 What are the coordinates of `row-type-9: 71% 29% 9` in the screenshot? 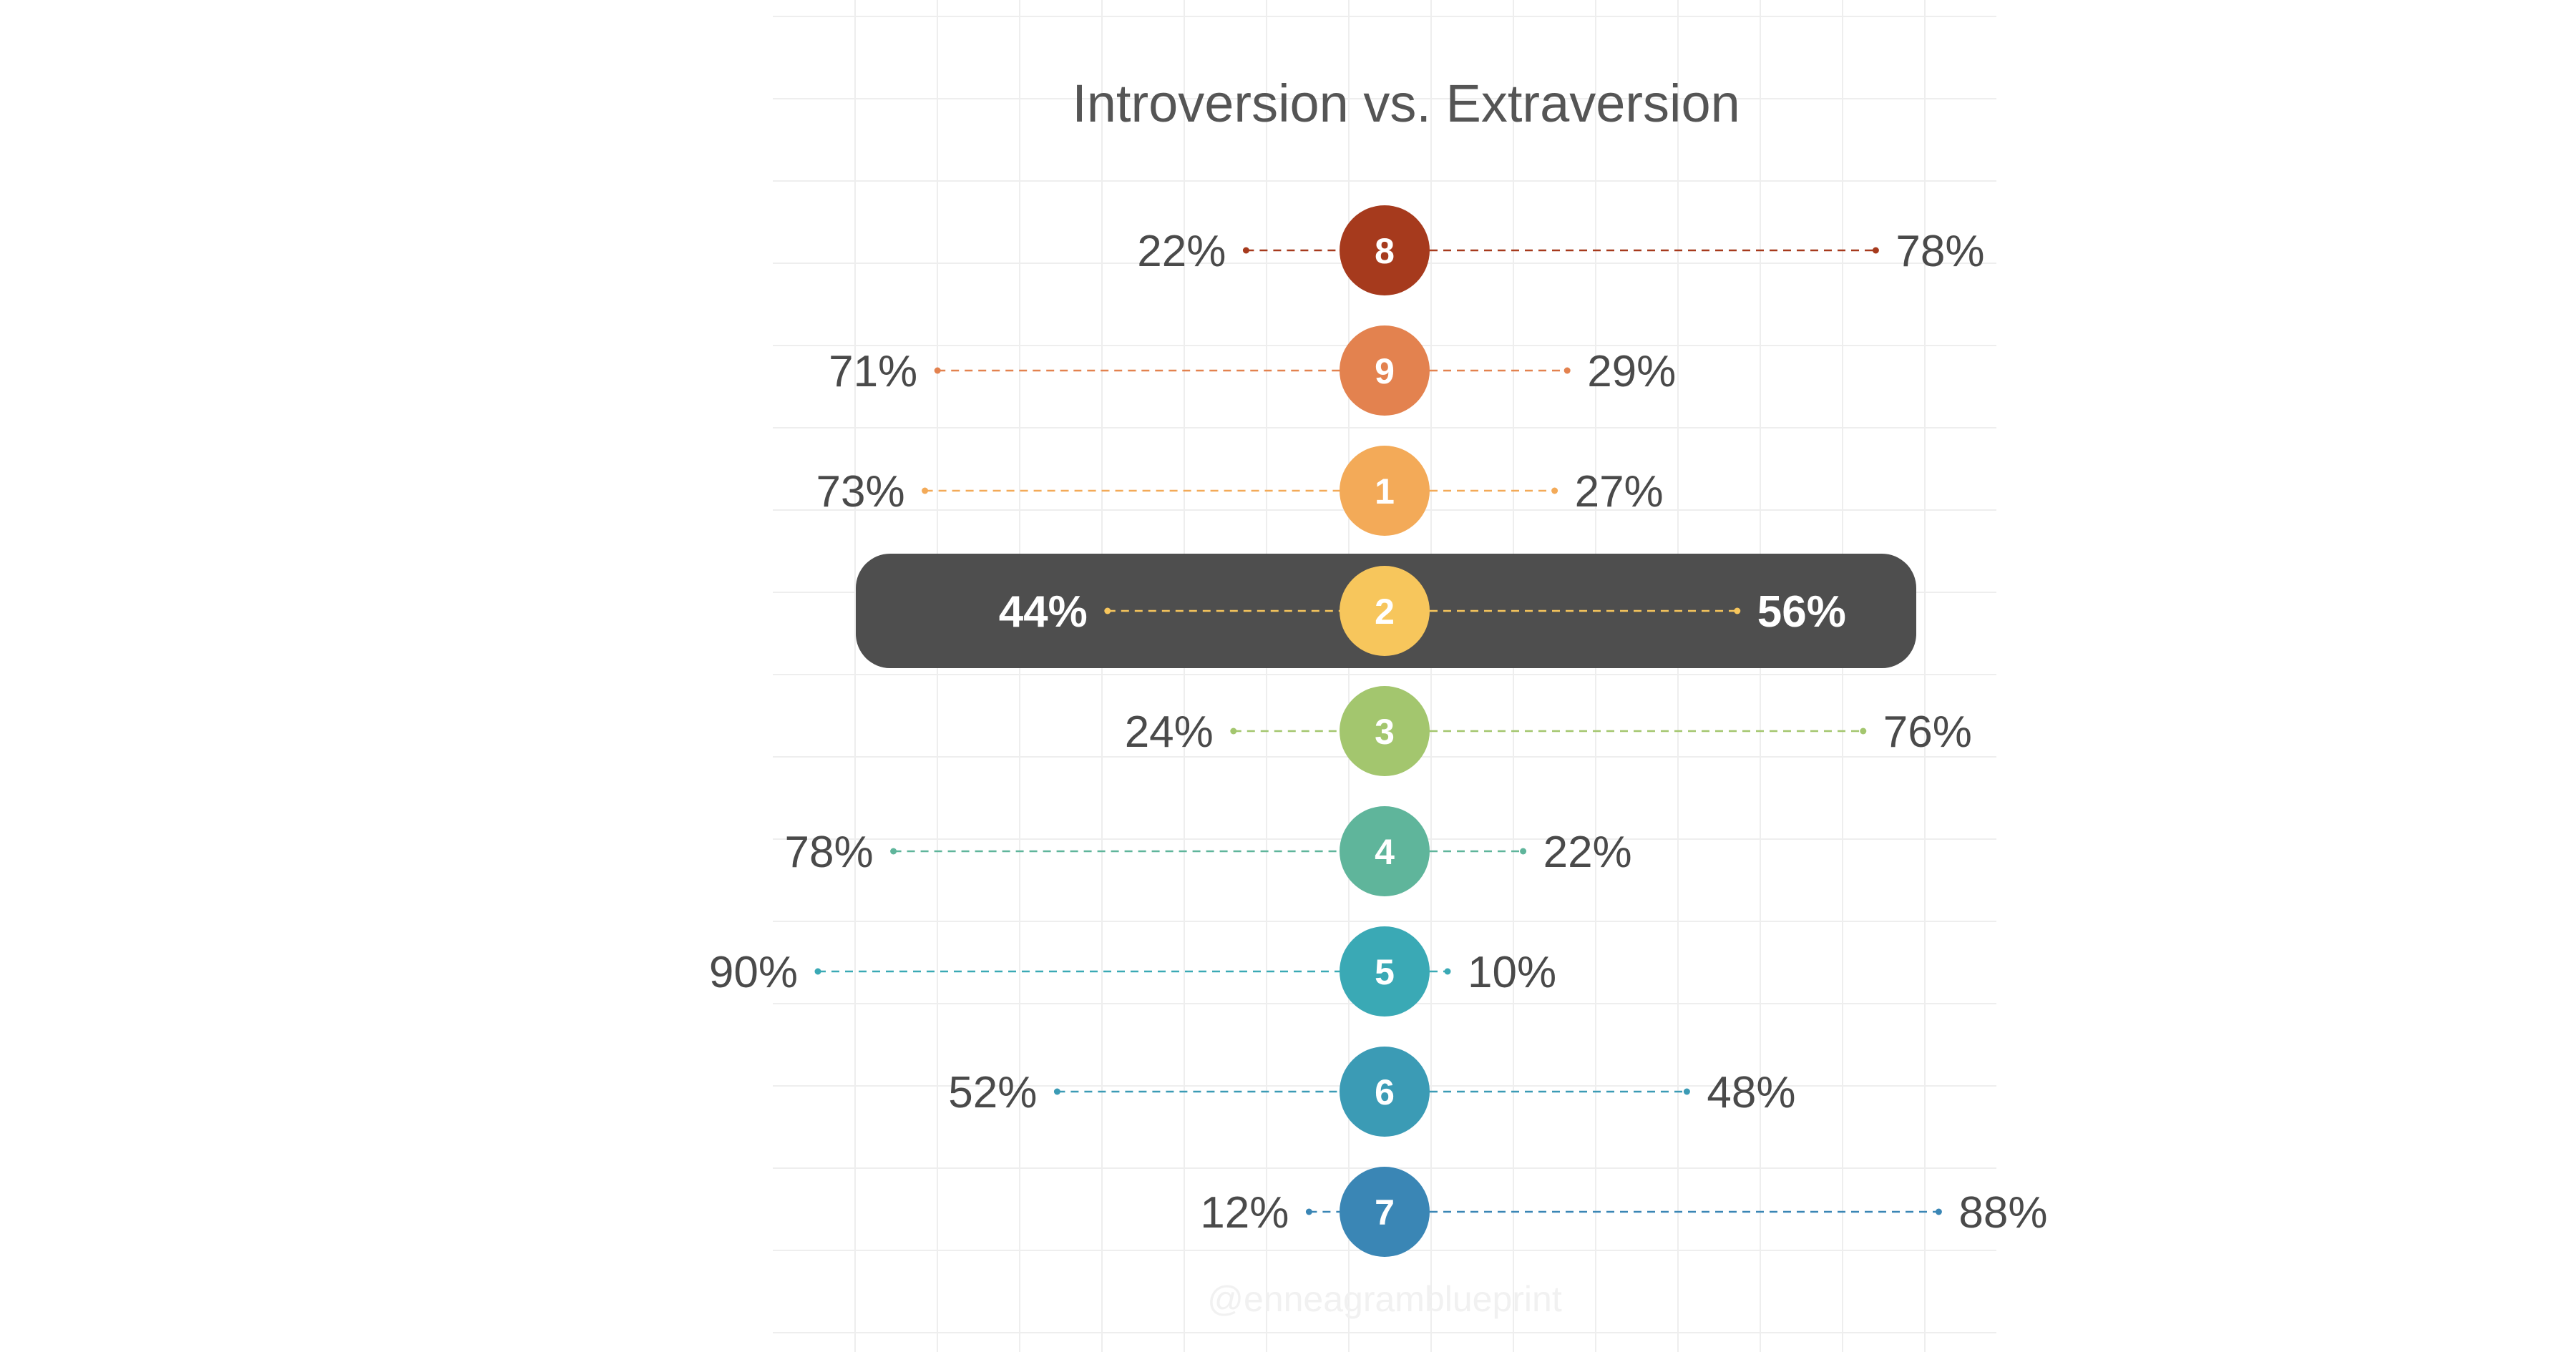 It's located at (1252, 371).